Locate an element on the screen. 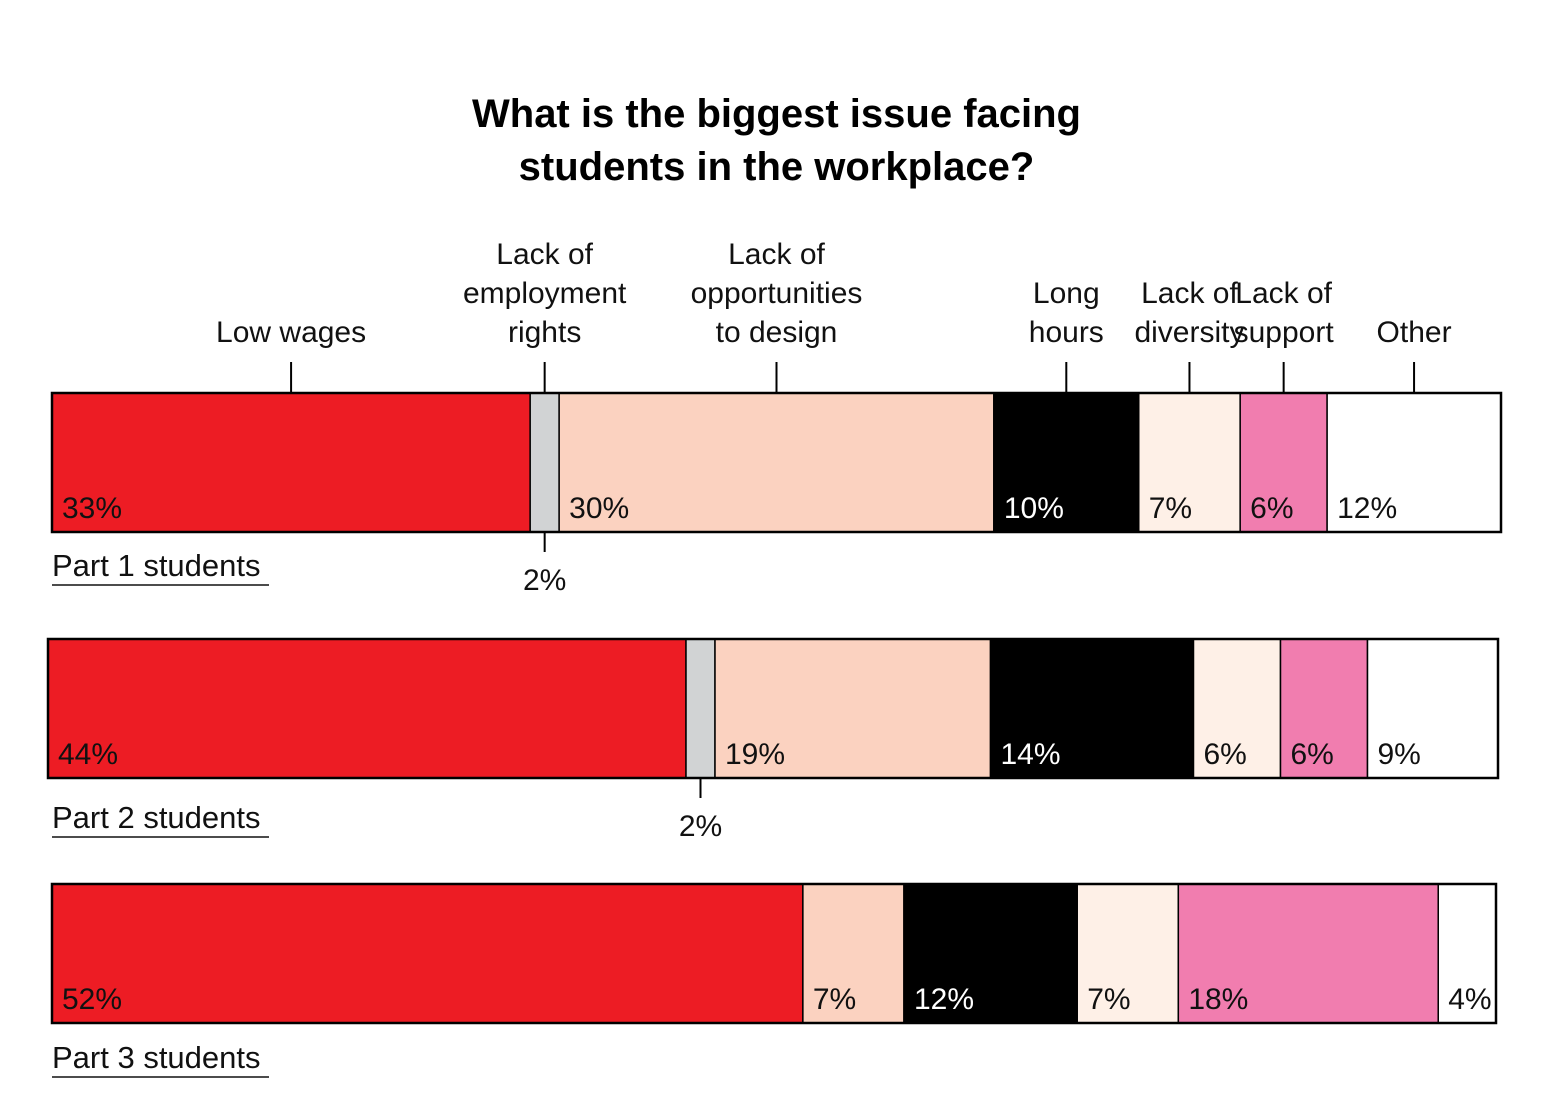 Image resolution: width=1553 pixels, height=1100 pixels. value-label: 52% is located at coordinates (92, 999).